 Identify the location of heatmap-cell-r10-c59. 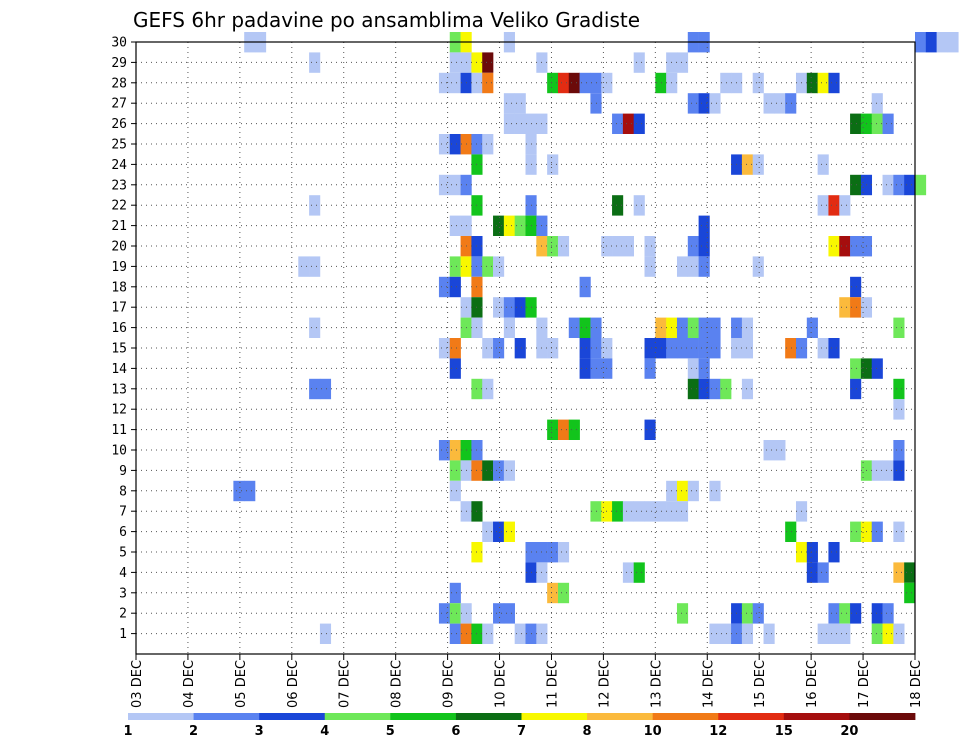
(780, 450).